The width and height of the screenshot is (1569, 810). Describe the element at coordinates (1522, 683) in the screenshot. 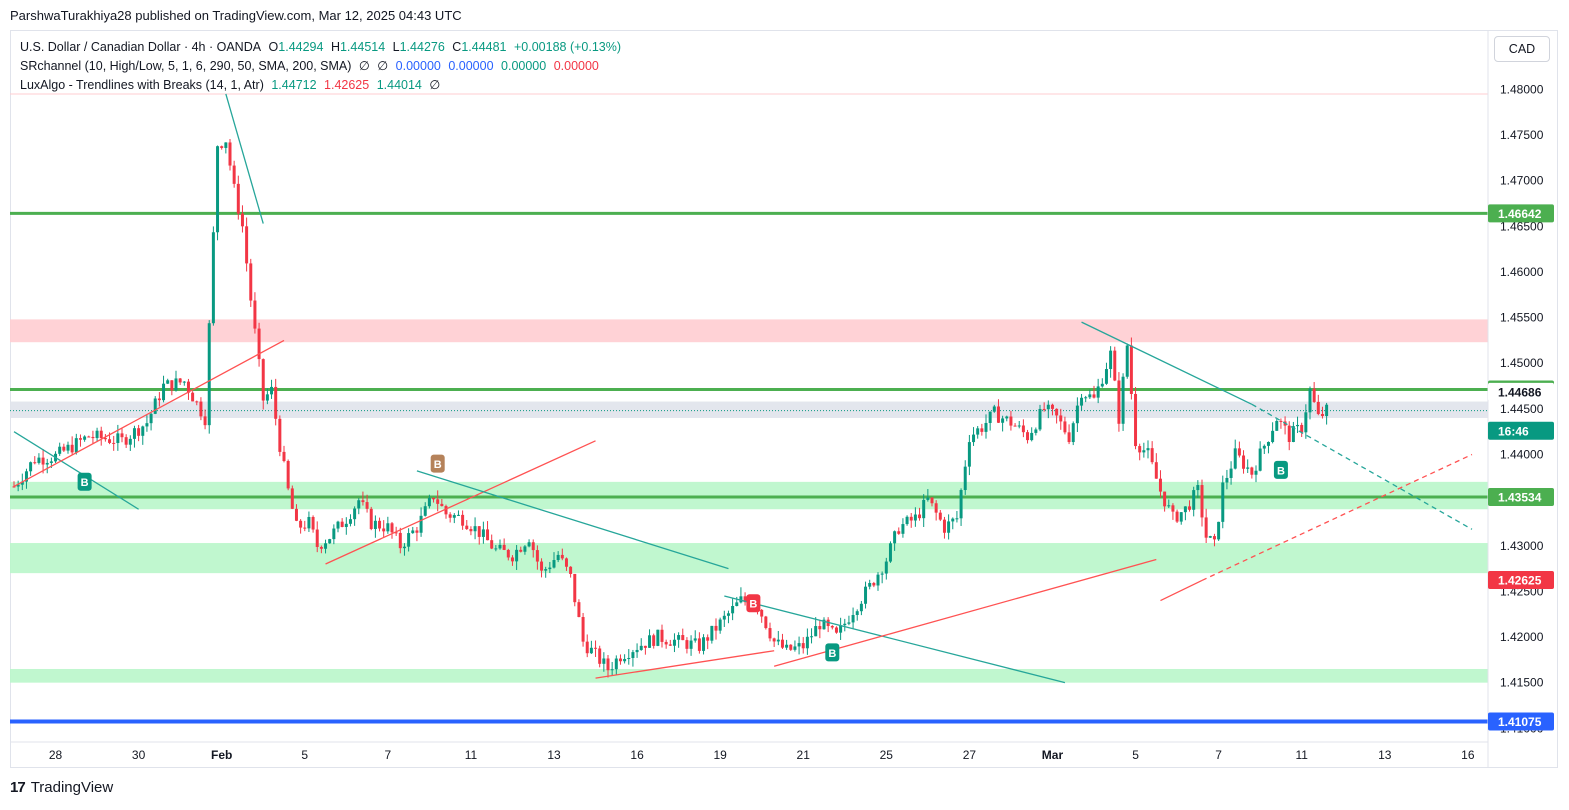

I see `y-tick-label: 1.41500` at that location.